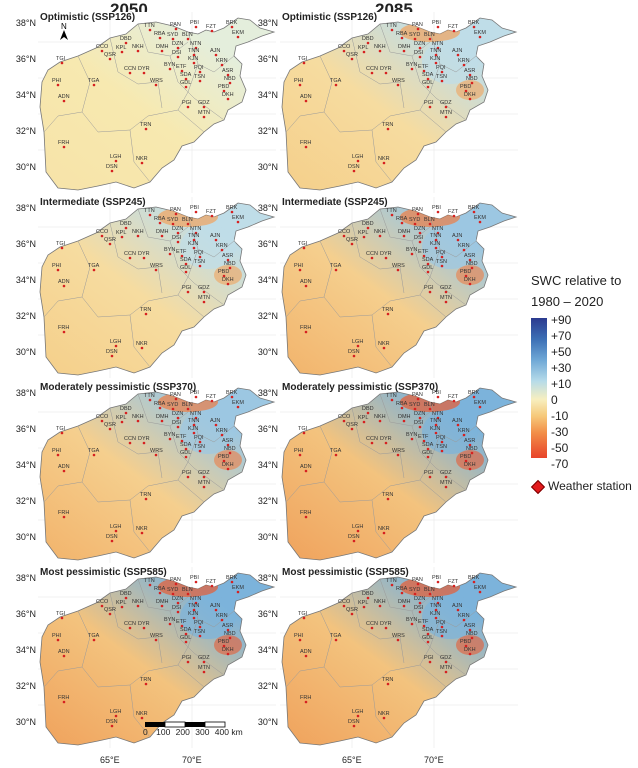 The height and width of the screenshot is (768, 638). I want to click on station-label: SDA, so click(186, 75).